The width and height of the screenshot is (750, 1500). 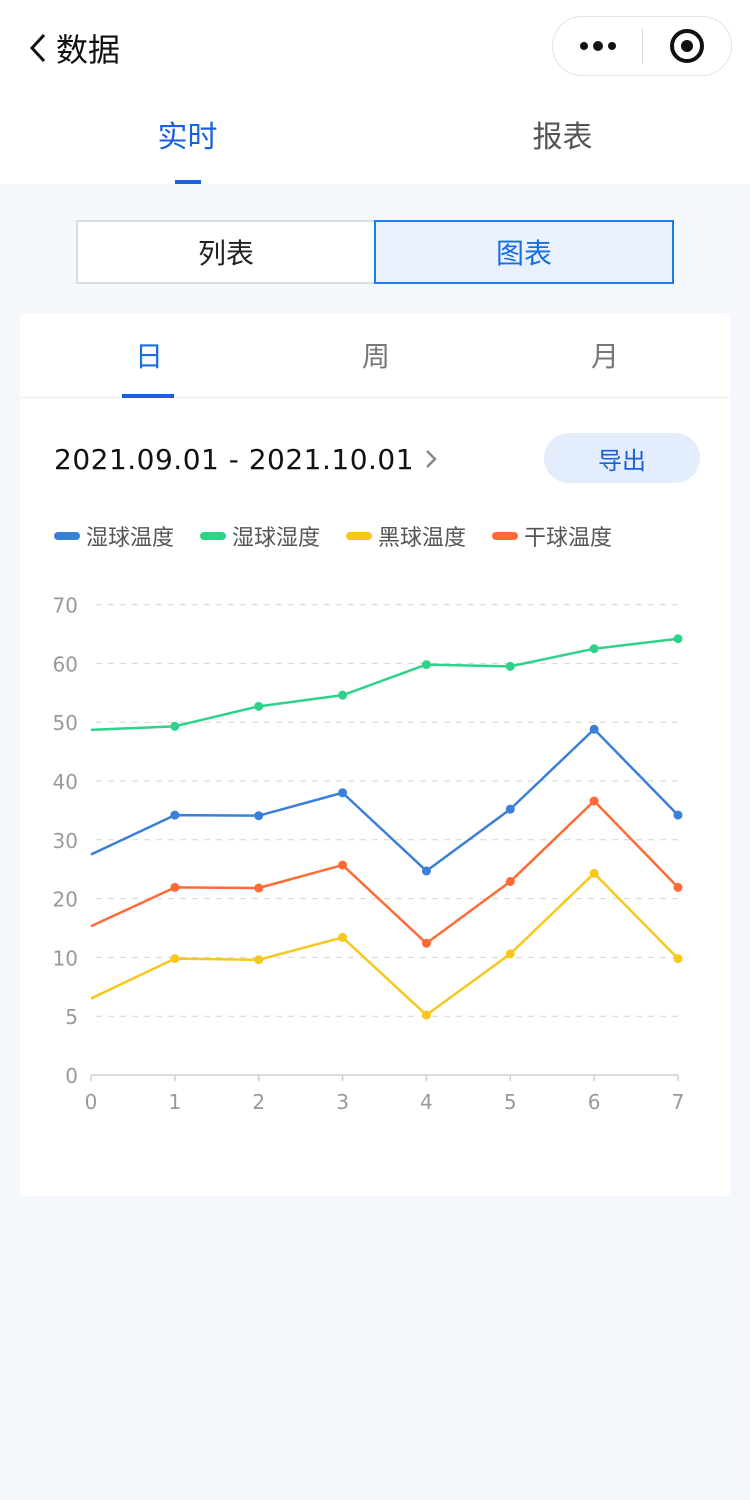 I want to click on x-tick-label: 0, so click(x=91, y=1102).